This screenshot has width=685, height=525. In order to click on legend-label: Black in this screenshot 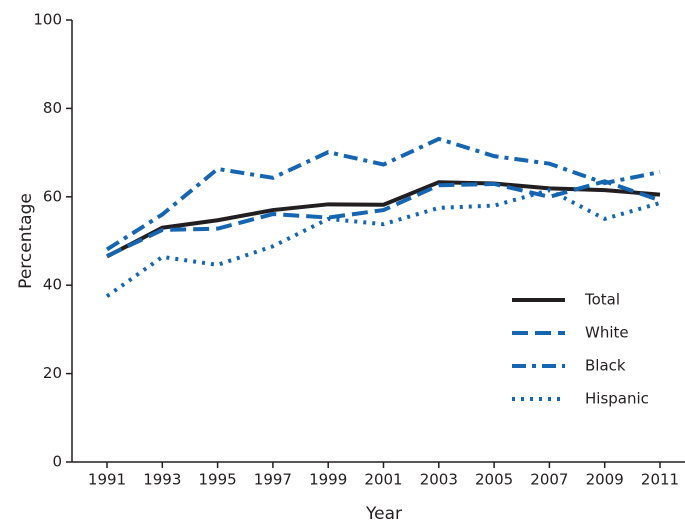, I will do `click(605, 366)`.